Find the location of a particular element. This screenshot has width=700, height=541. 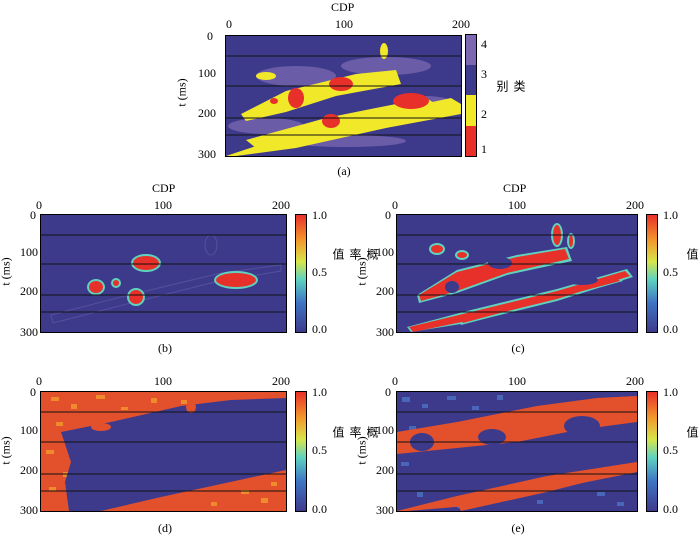

low-prob-holes-e is located at coordinates (509, 448).